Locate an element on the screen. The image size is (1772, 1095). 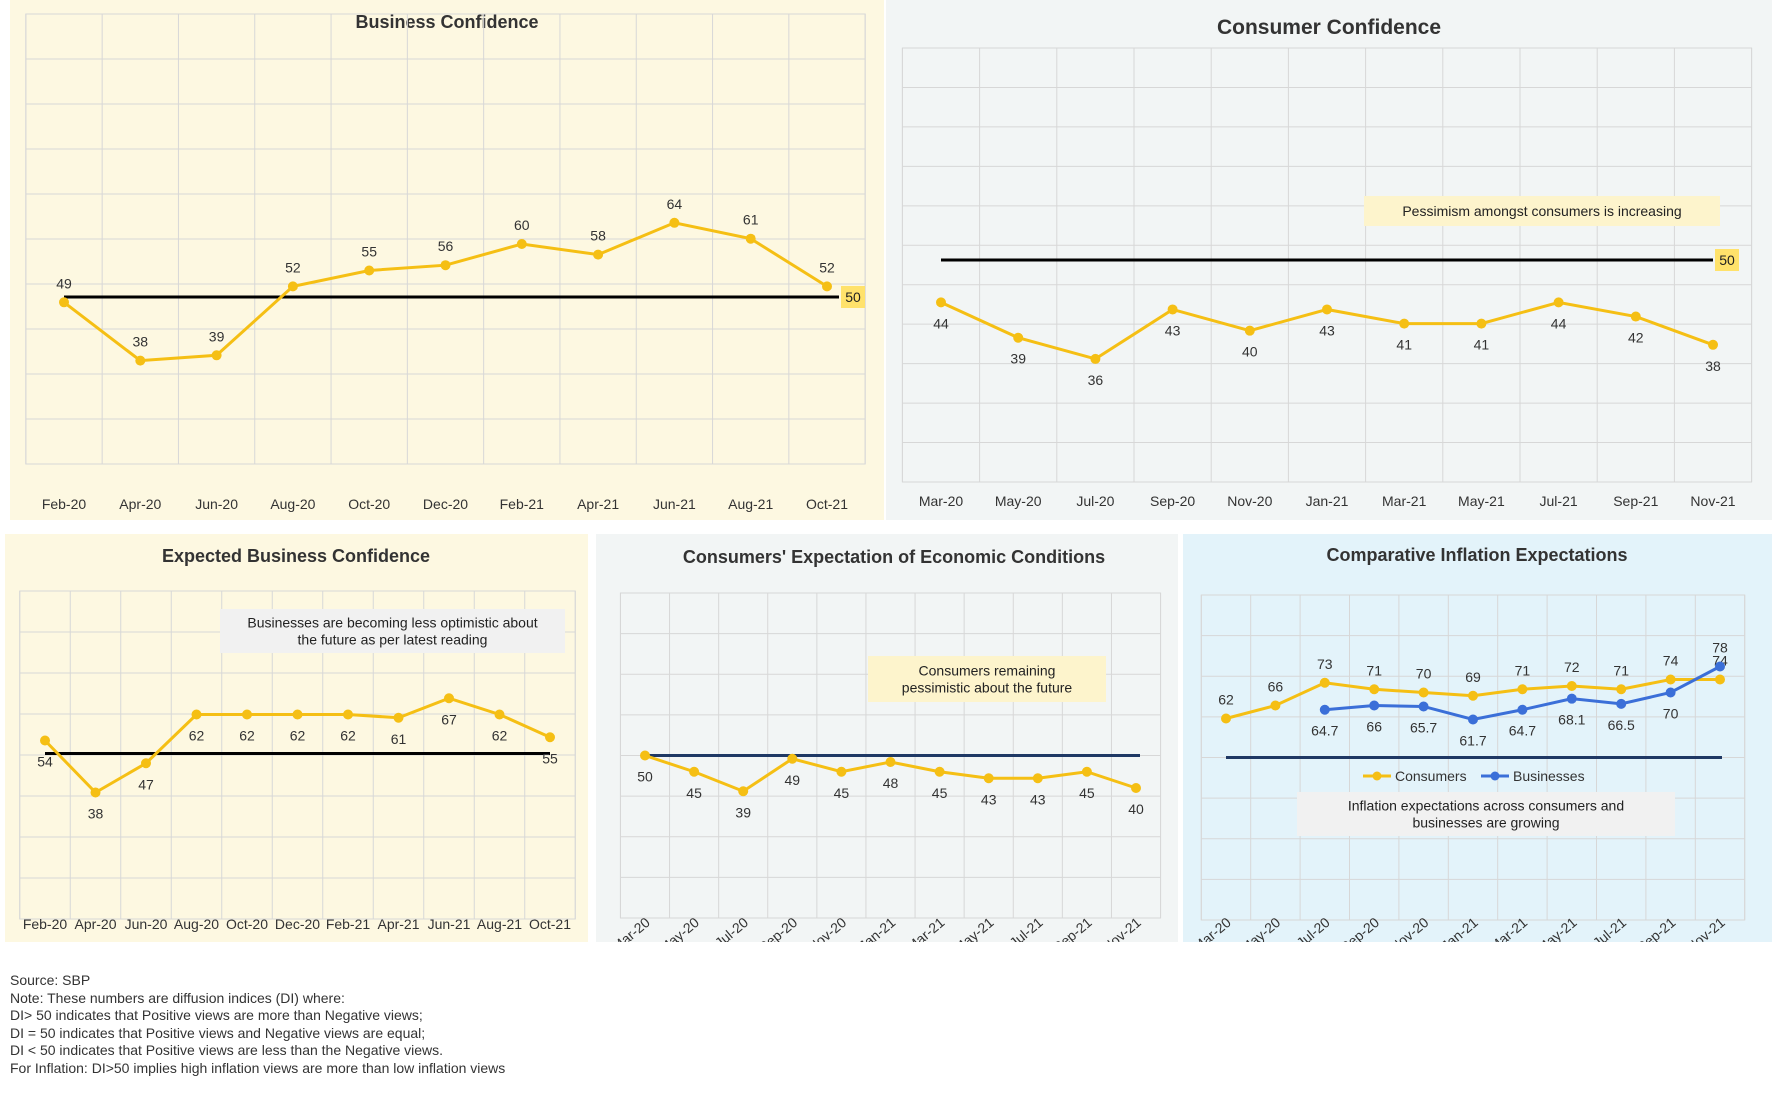
data-label: 61 is located at coordinates (399, 739).